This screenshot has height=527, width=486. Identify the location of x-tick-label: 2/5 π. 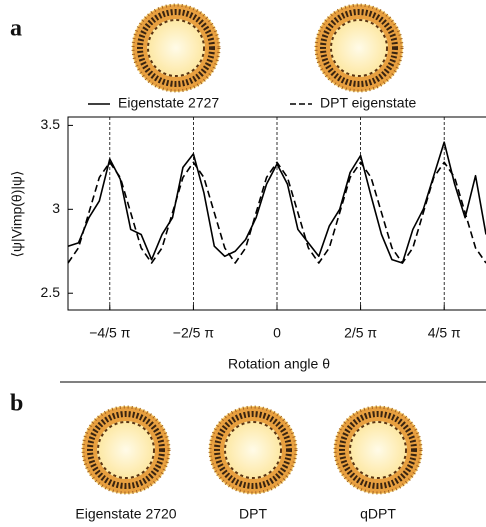
(360, 333).